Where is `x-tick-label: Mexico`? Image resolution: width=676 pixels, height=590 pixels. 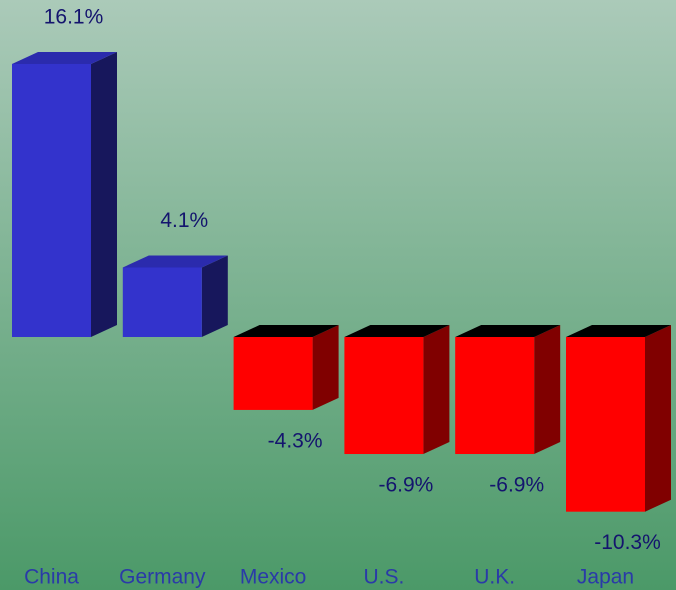
x-tick-label: Mexico is located at coordinates (273, 577).